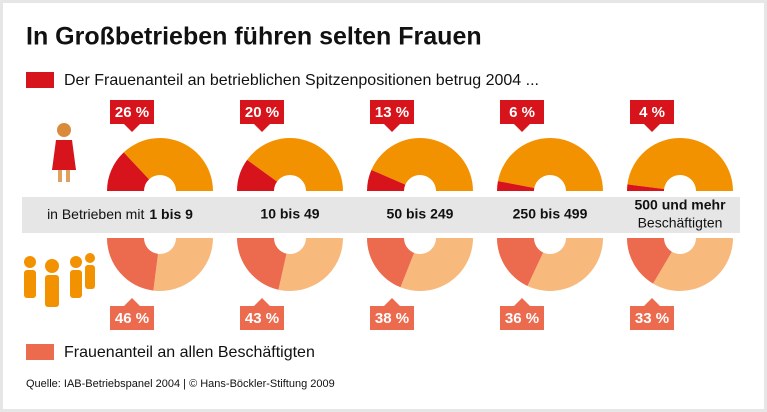 Image resolution: width=767 pixels, height=412 pixels. What do you see at coordinates (64, 152) in the screenshot?
I see `woman-icon` at bounding box center [64, 152].